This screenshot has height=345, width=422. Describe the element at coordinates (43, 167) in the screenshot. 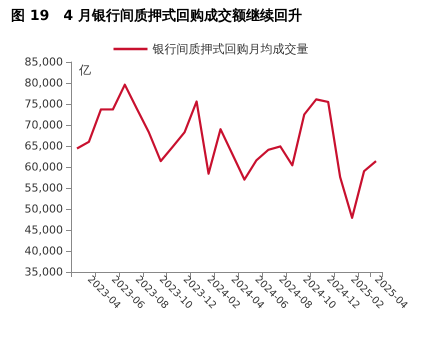

I see `y-tick-label: 60,000` at that location.